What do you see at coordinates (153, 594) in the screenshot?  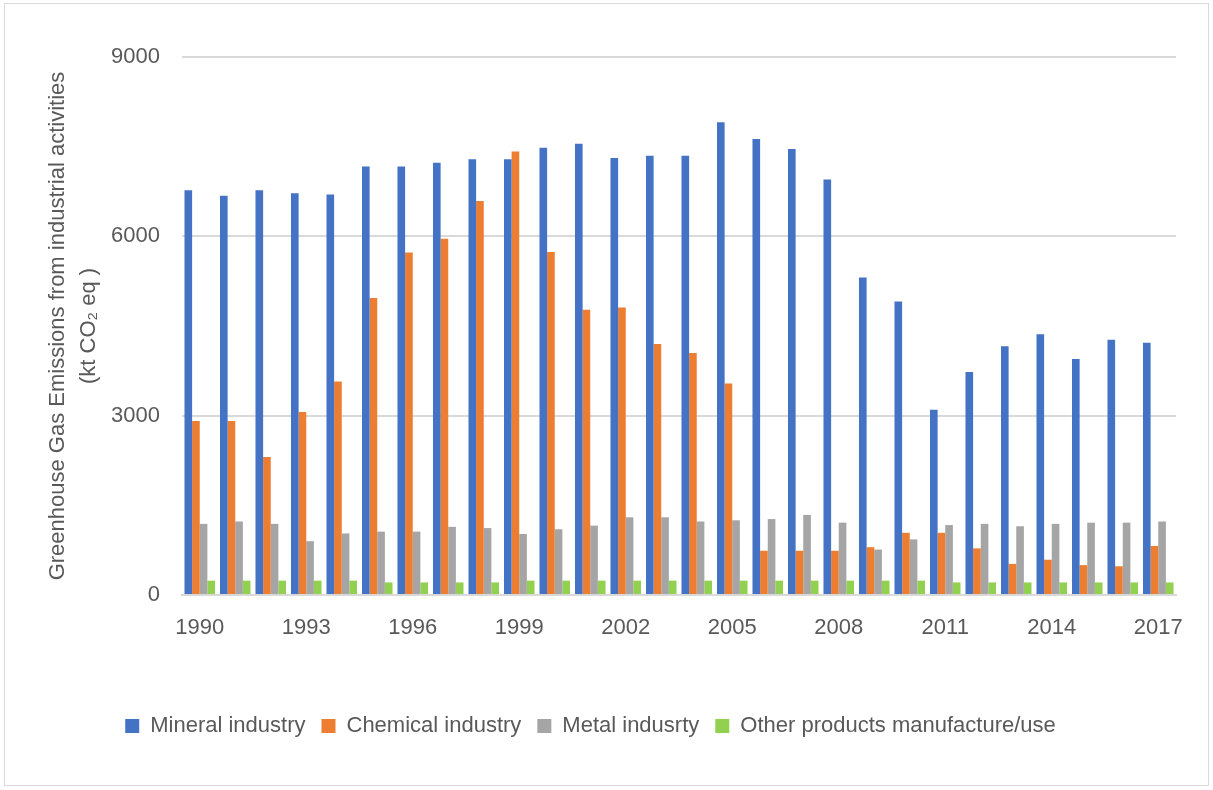 I see `y-tick-label: 0` at bounding box center [153, 594].